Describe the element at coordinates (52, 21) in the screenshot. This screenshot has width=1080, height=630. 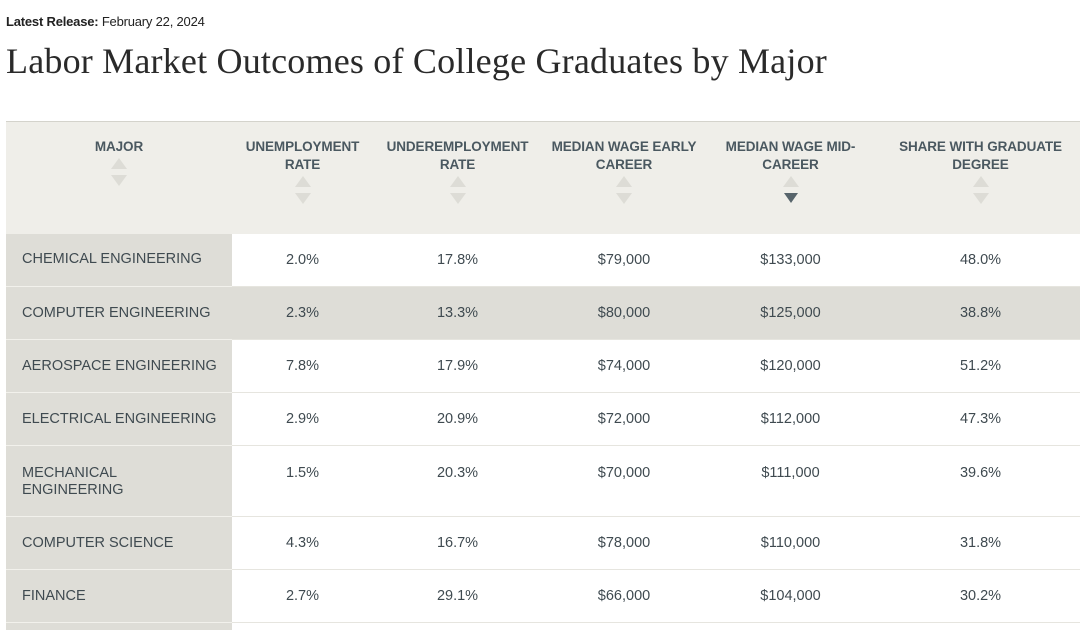
I see `latest-release-label: Latest Release:` at that location.